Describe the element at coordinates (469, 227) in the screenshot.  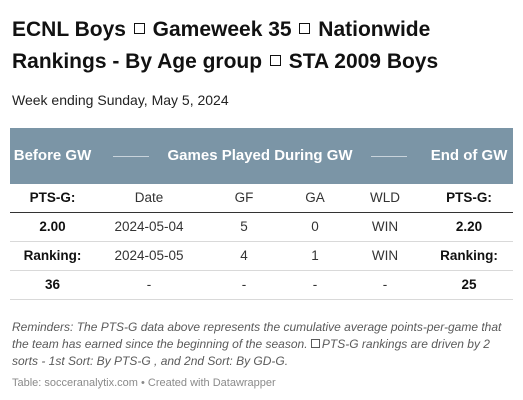
I see `table-cell: 2.20` at that location.